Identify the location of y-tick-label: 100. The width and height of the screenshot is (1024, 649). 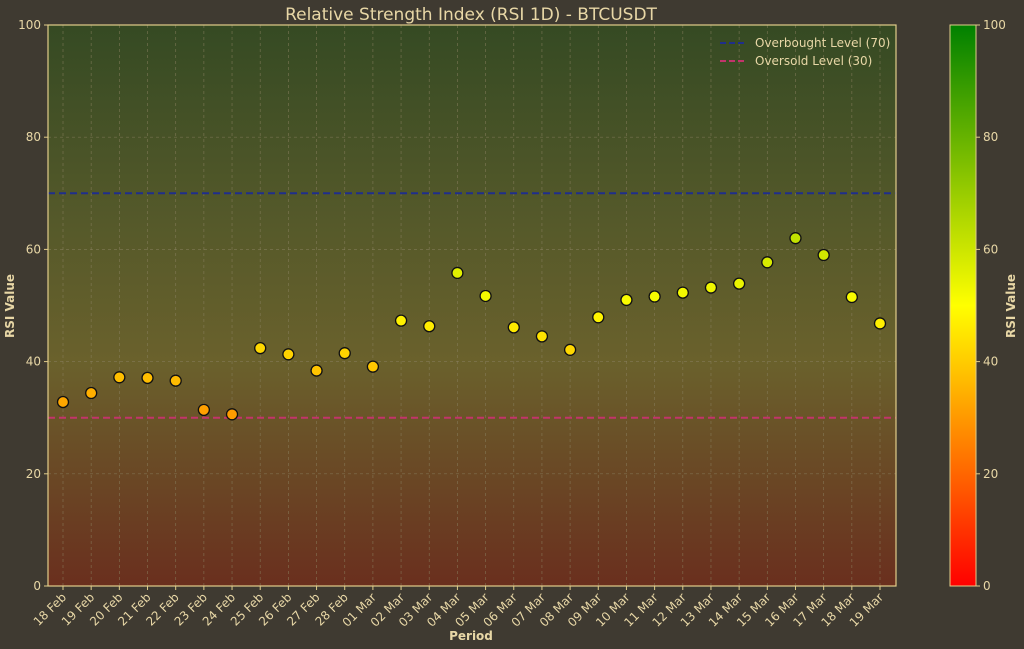
(29, 25).